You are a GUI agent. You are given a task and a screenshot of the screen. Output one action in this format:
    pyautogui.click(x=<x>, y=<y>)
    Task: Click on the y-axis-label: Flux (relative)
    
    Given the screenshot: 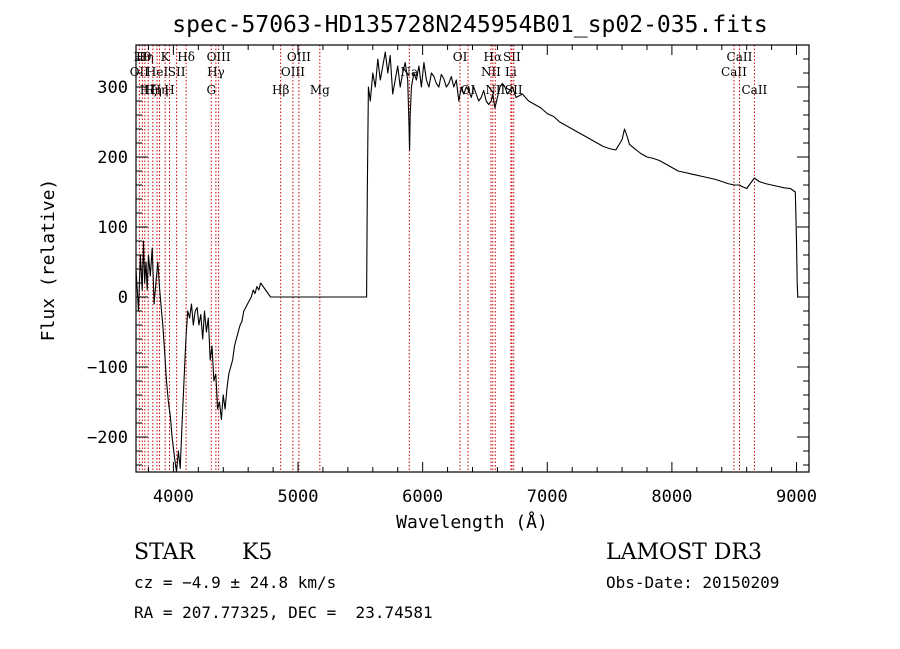 What is the action you would take?
    pyautogui.click(x=48, y=260)
    